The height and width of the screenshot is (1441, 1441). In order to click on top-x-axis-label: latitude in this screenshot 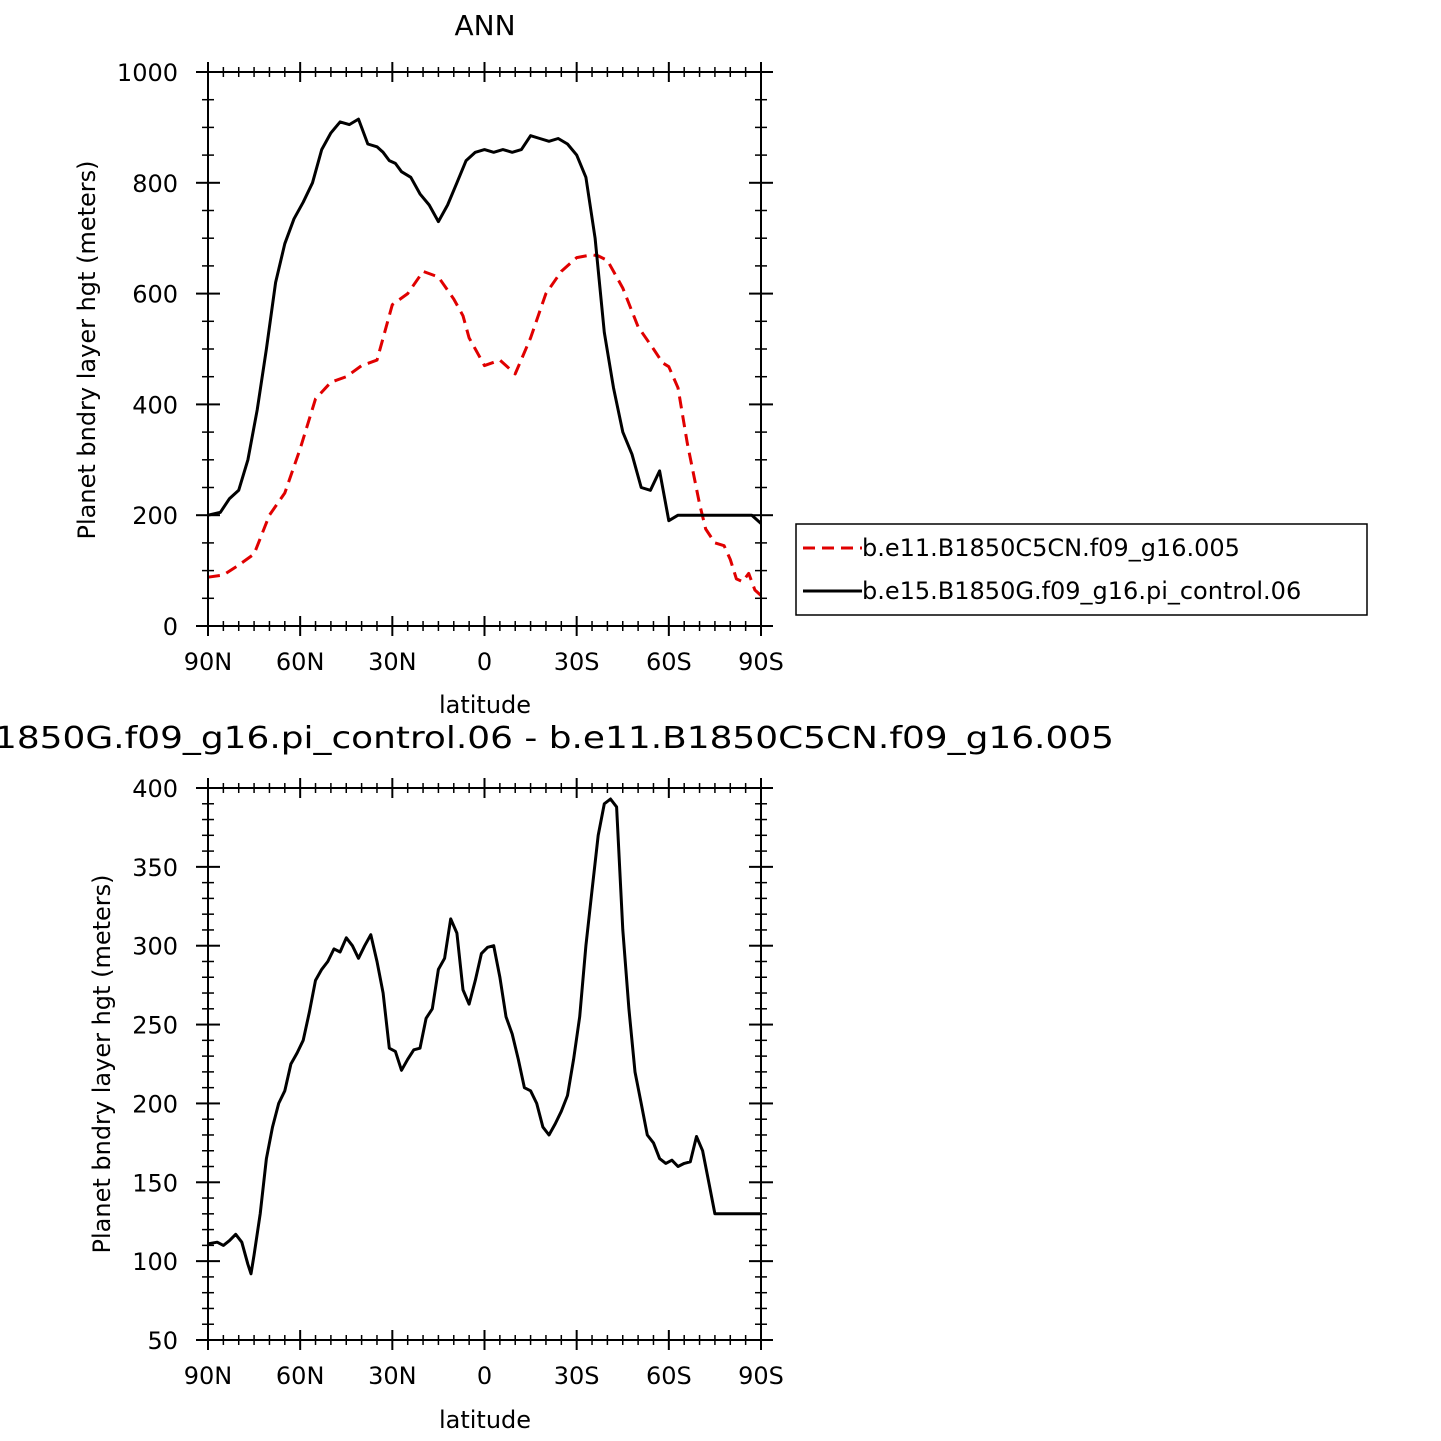, I will do `click(485, 705)`.